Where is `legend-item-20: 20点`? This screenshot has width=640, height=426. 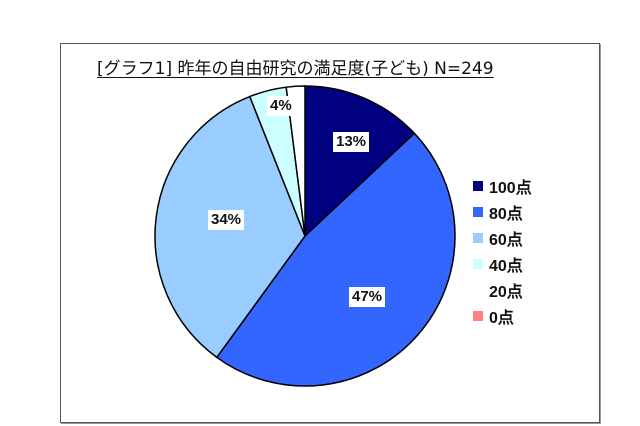
legend-item-20: 20点 is located at coordinates (502, 290).